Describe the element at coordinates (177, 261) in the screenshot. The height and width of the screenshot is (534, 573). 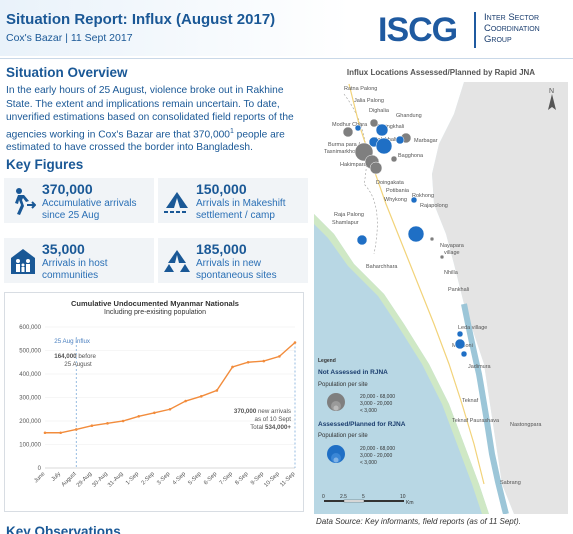
I see `tents-icon` at that location.